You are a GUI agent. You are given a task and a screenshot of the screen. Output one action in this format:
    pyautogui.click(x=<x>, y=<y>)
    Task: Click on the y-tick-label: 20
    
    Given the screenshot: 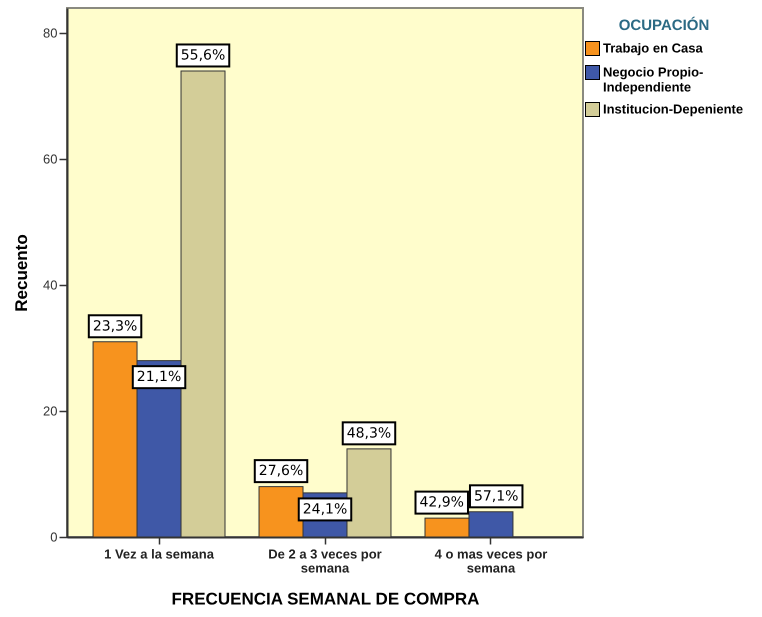 What is the action you would take?
    pyautogui.click(x=50, y=411)
    